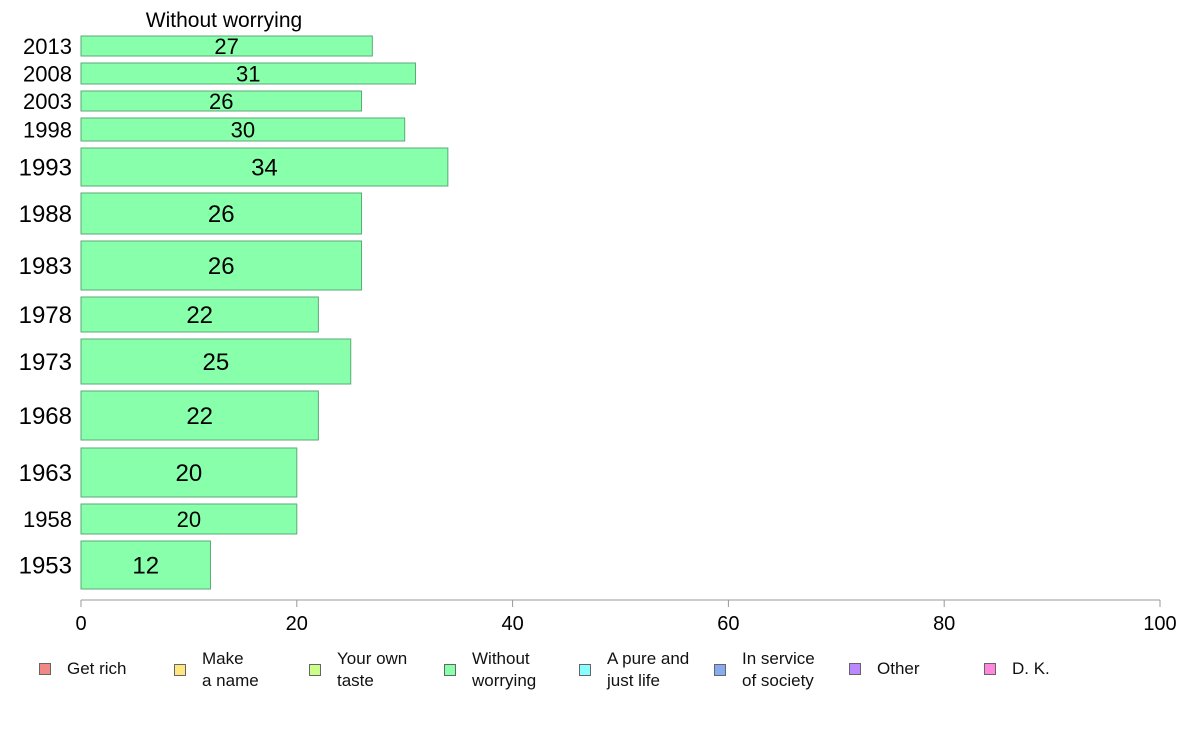 This screenshot has width=1188, height=736. What do you see at coordinates (97, 668) in the screenshot?
I see `legend-label: Get rich` at bounding box center [97, 668].